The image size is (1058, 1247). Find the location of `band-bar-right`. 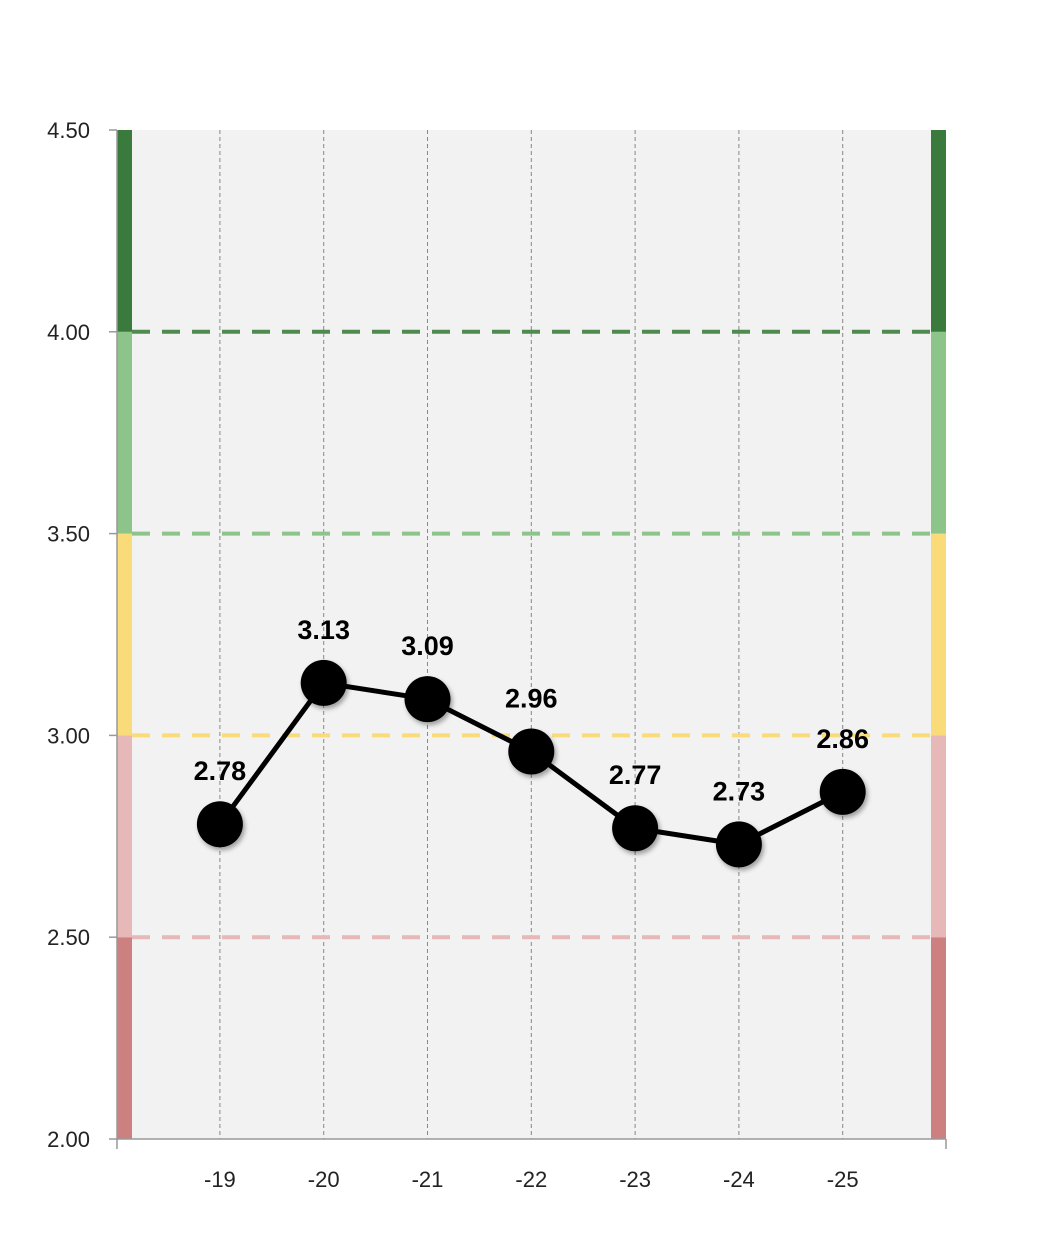

band-bar-right is located at coordinates (938, 634).